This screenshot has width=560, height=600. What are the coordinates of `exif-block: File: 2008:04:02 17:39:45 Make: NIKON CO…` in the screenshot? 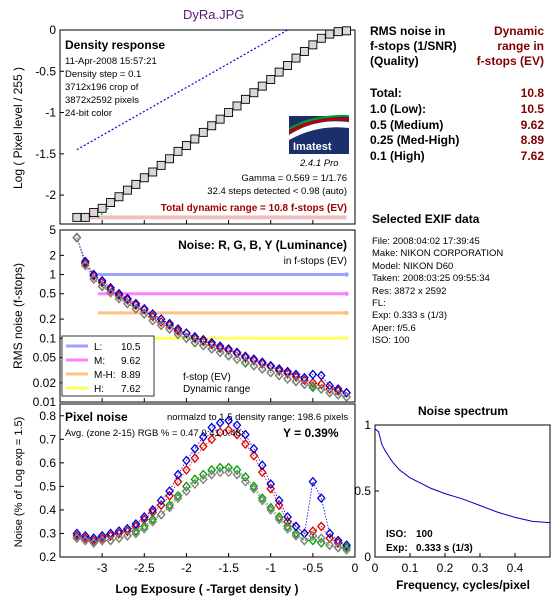 It's located at (437, 292).